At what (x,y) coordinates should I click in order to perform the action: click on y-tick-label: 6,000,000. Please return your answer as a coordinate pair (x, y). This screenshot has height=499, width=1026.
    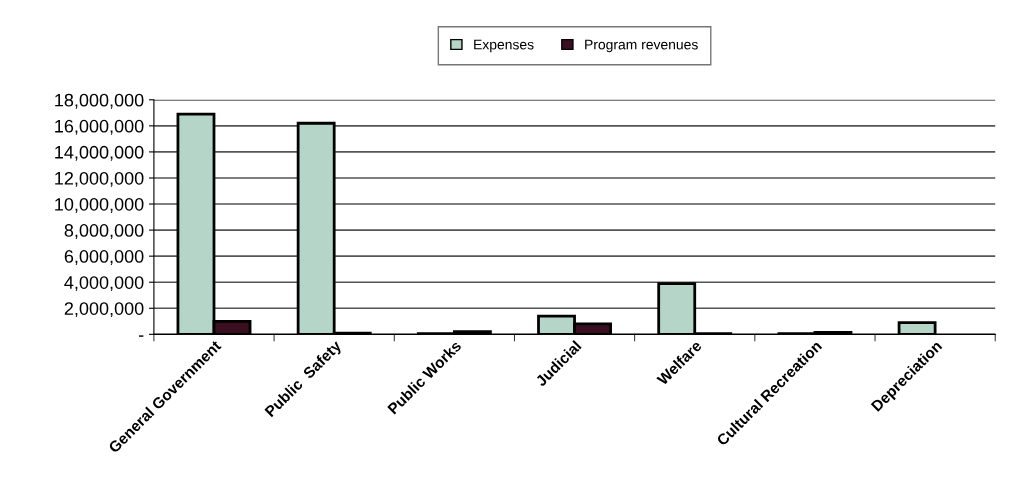
    Looking at the image, I should click on (104, 258).